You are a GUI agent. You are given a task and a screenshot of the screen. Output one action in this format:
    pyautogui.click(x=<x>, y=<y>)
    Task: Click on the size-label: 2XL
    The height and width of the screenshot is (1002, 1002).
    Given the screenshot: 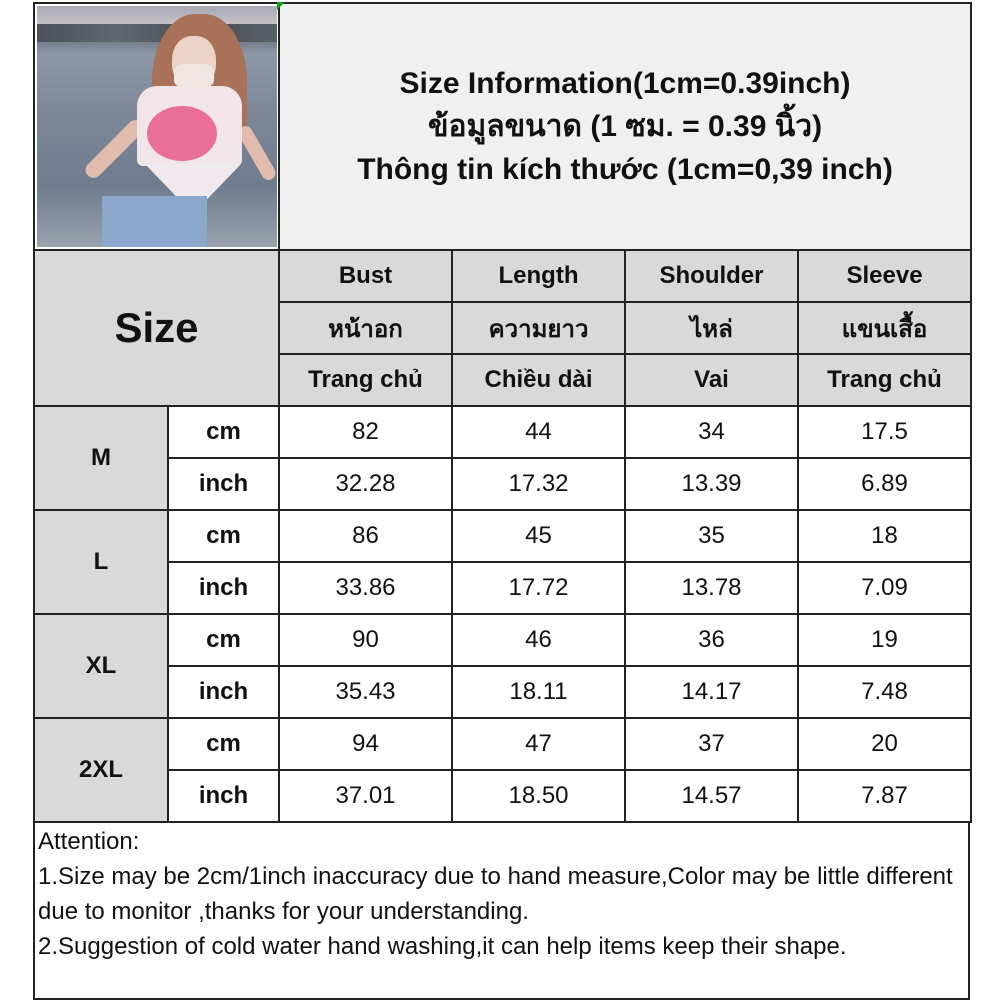 What is the action you would take?
    pyautogui.click(x=101, y=770)
    